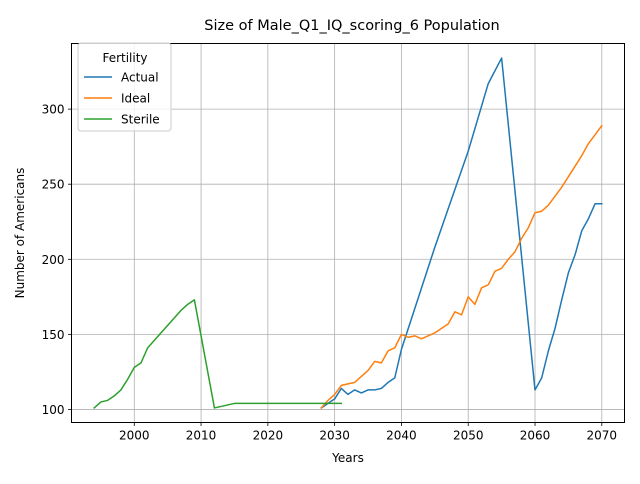 The height and width of the screenshot is (484, 640). I want to click on chart-title: Size of Male_Q1_IQ_scoring_6 Population, so click(351, 26).